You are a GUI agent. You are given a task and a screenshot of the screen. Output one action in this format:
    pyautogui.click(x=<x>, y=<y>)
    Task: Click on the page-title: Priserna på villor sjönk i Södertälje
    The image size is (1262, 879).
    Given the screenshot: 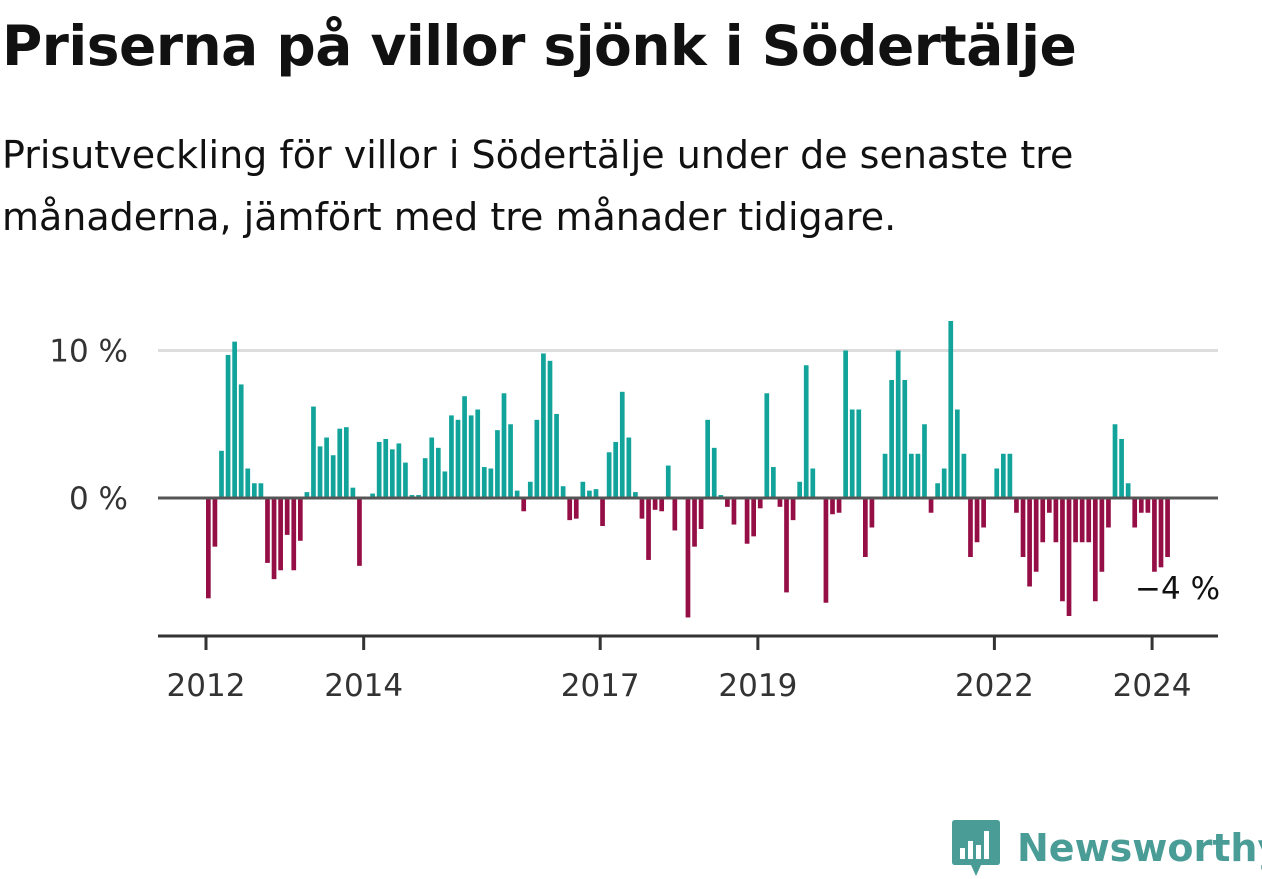 What is the action you would take?
    pyautogui.click(x=539, y=46)
    